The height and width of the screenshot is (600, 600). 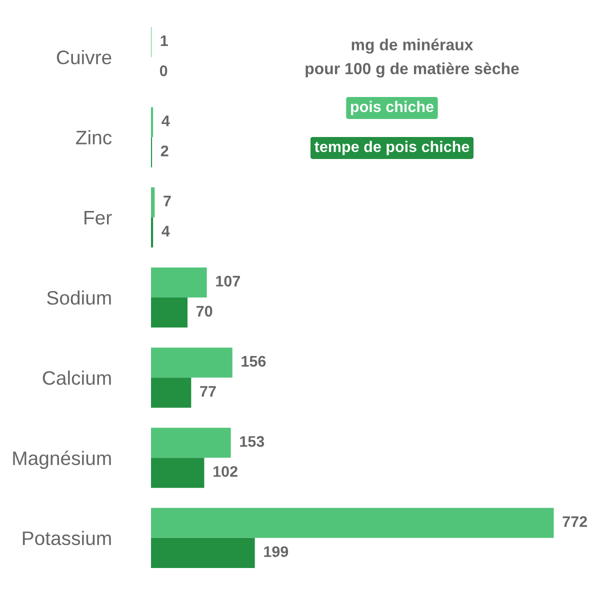 I want to click on y-tick-label: Cuivre, so click(x=84, y=57).